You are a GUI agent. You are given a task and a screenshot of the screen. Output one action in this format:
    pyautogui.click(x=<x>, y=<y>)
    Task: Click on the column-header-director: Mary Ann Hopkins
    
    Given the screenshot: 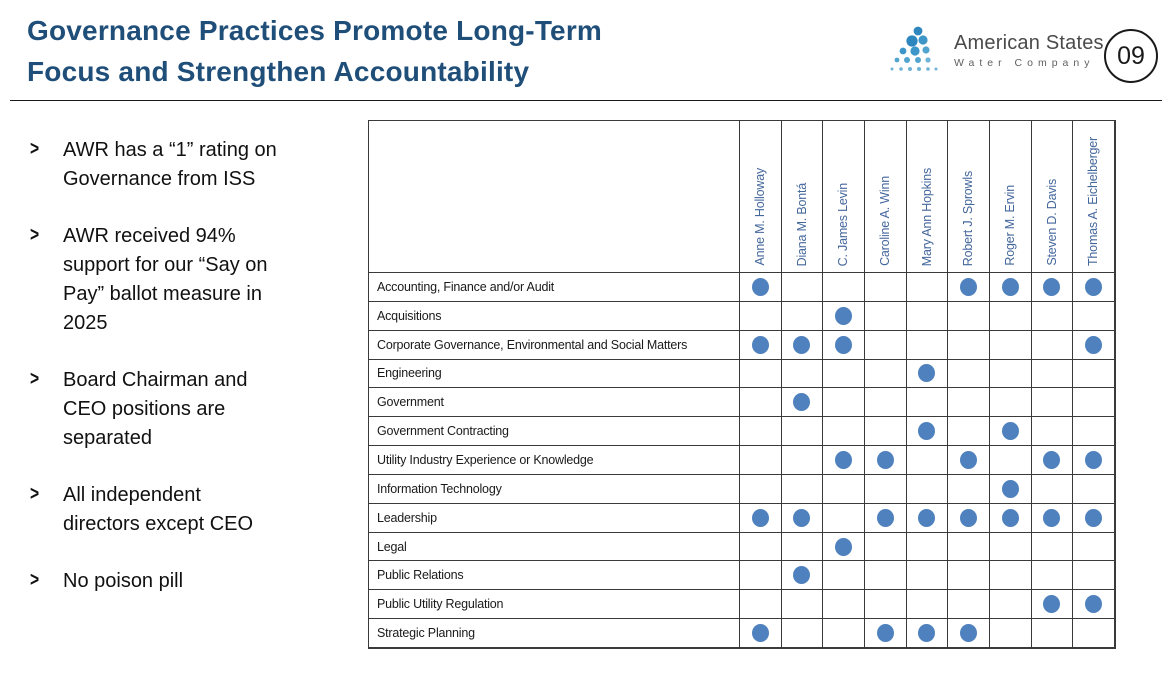 What is the action you would take?
    pyautogui.click(x=927, y=197)
    